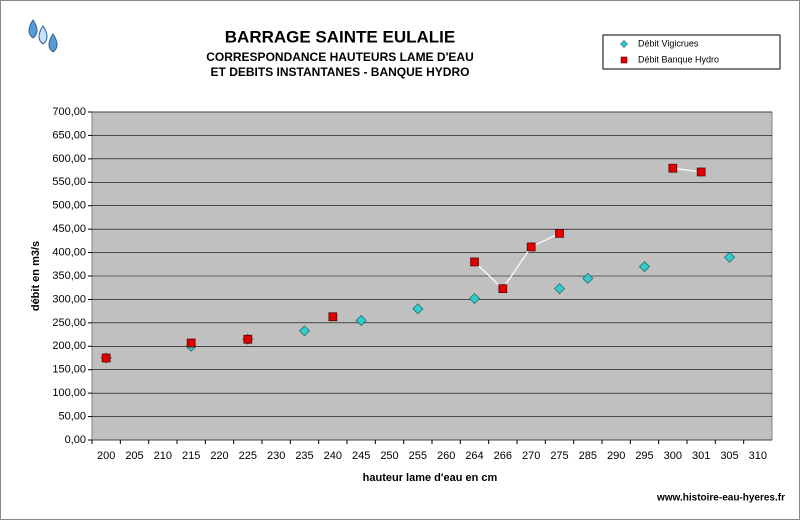  I want to click on y-tick-label: 350,00, so click(69, 276).